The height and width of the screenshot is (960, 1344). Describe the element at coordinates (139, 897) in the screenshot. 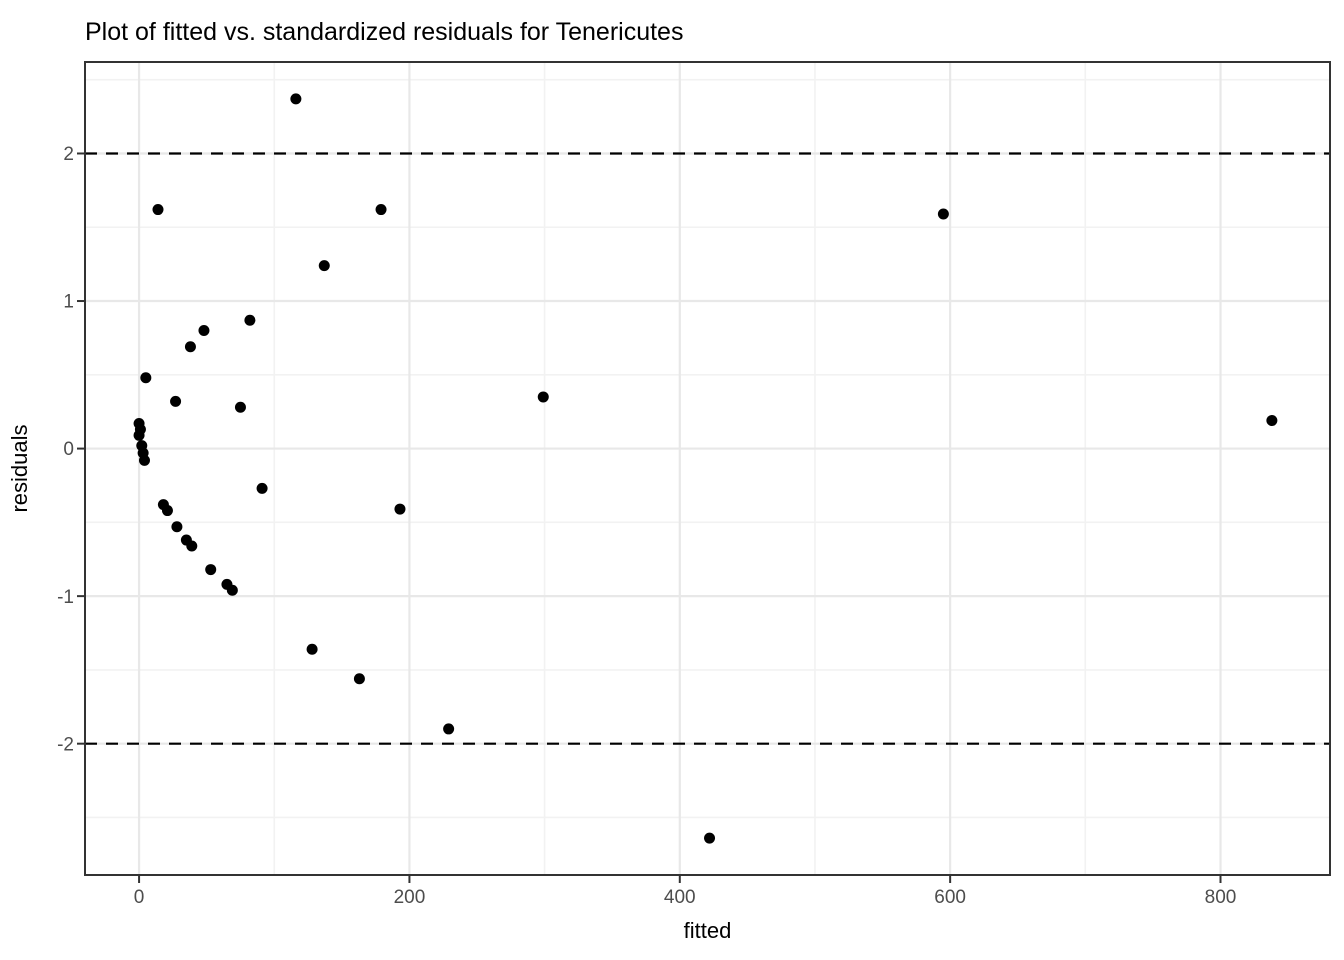

I see `x-tick-label: 0` at that location.